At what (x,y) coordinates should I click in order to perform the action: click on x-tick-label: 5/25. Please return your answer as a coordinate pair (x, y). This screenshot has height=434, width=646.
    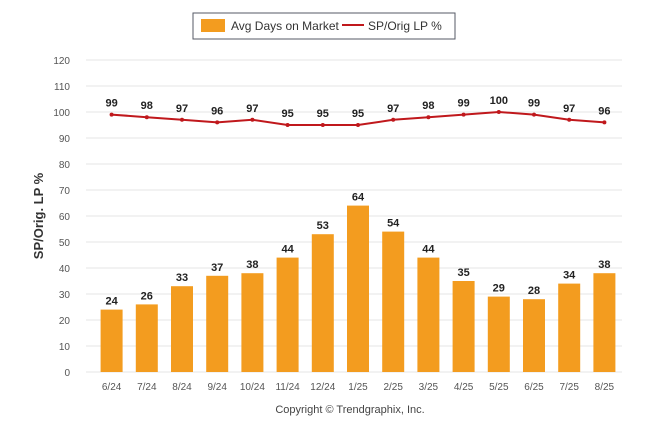
    Looking at the image, I should click on (499, 387).